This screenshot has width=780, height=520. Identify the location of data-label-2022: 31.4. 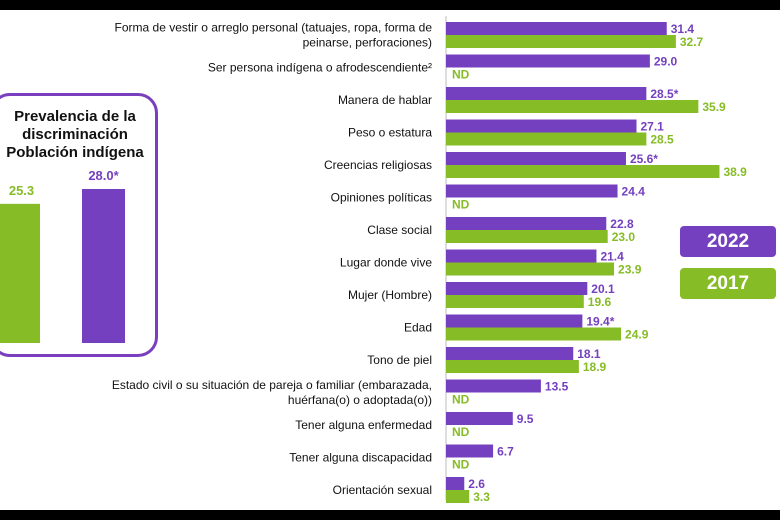
(683, 29).